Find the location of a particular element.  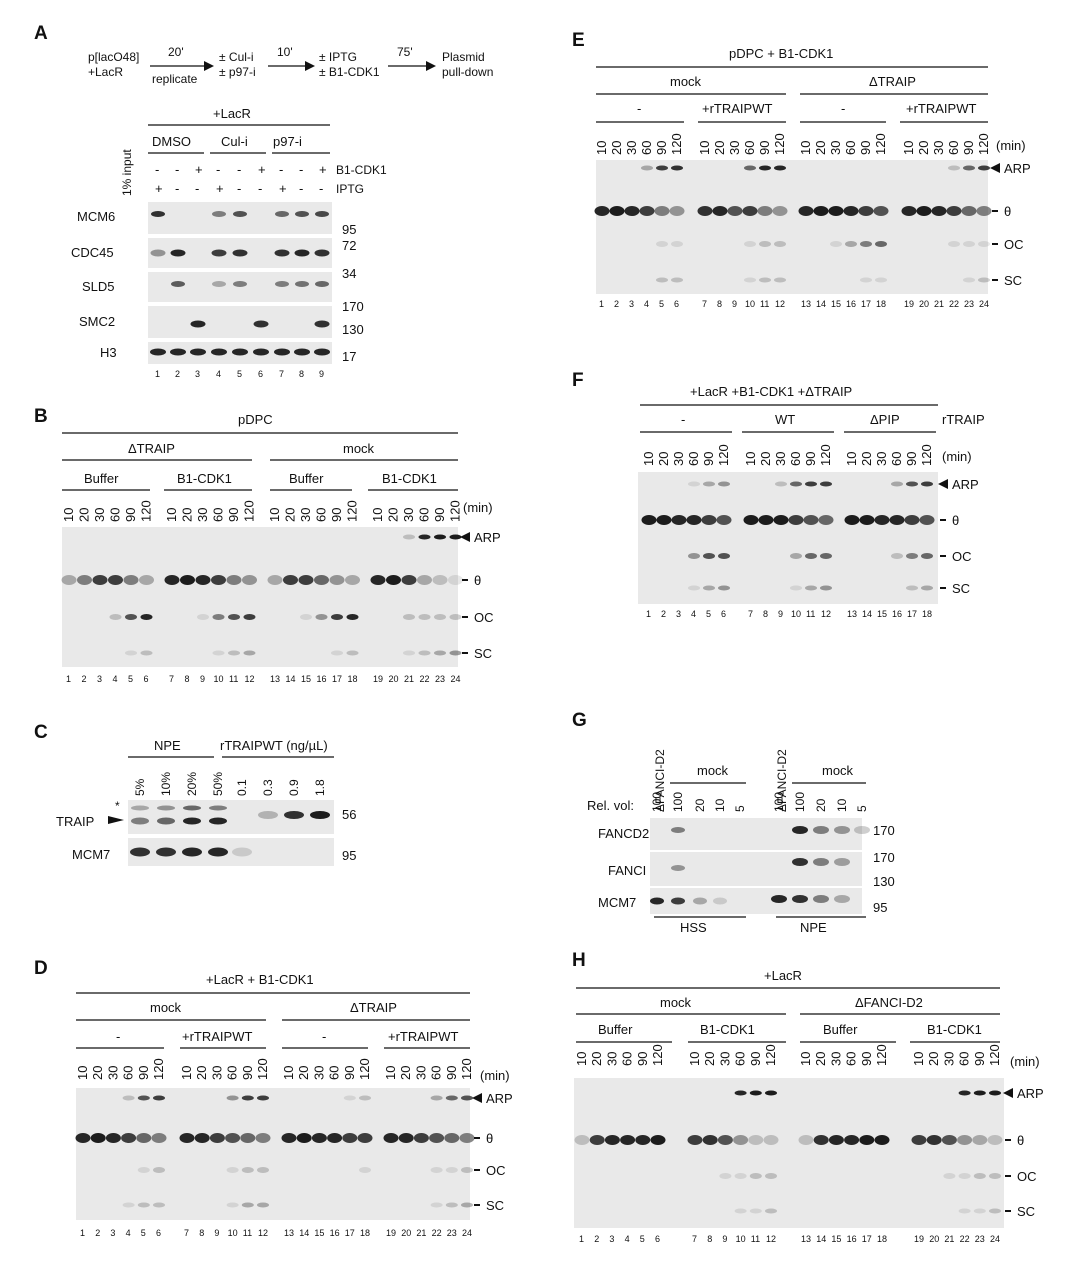

lane-number: 2 is located at coordinates (596, 1239).